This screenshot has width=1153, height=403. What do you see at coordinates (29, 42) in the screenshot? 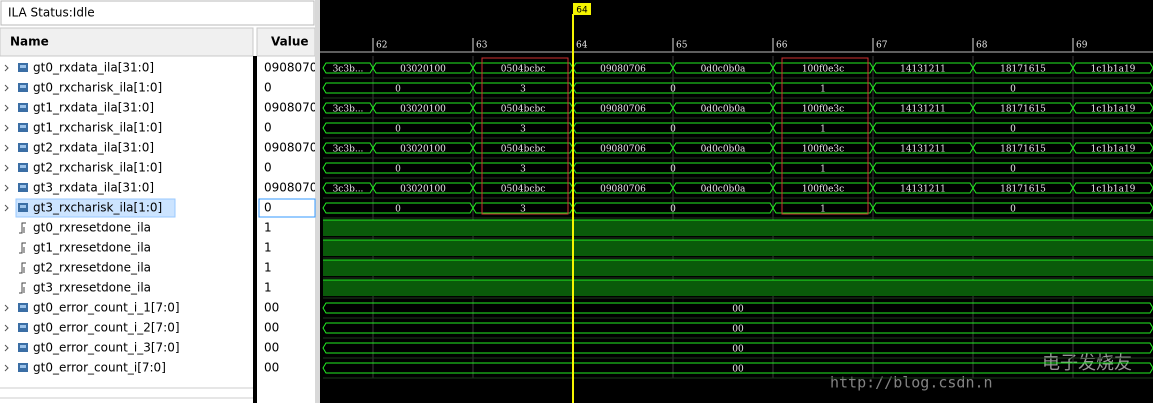
I see `name-header-text: Name` at bounding box center [29, 42].